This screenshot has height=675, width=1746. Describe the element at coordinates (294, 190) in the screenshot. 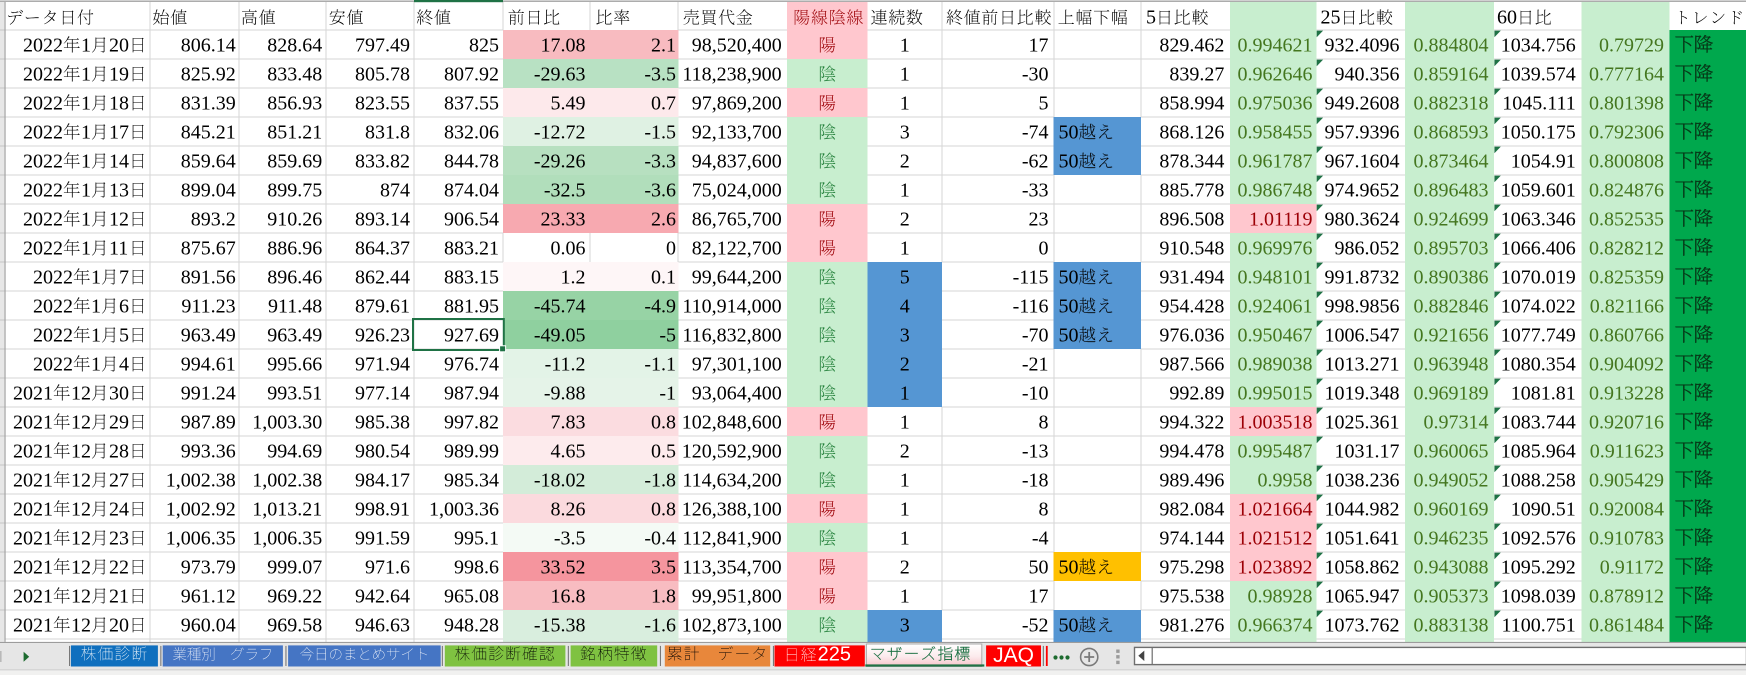

I see `svg-text: 899.75` at that location.